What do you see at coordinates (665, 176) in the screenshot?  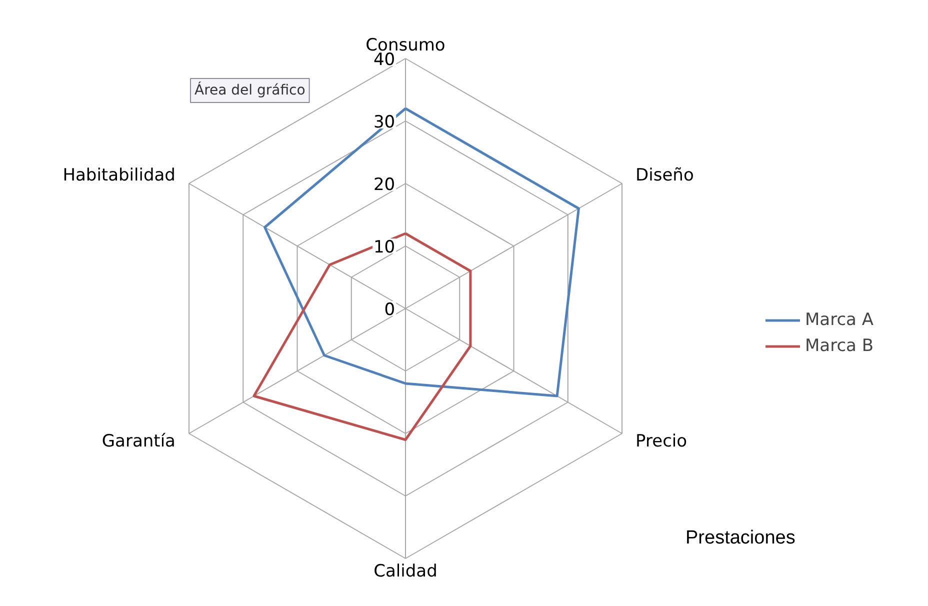 I see `spoke-label: Diseño` at bounding box center [665, 176].